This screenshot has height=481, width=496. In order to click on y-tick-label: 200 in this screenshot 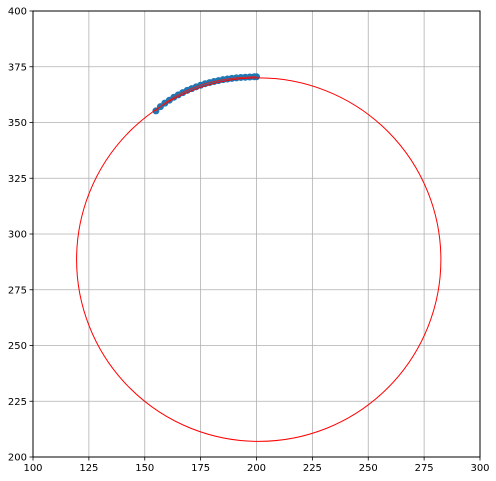, I will do `click(17, 458)`.